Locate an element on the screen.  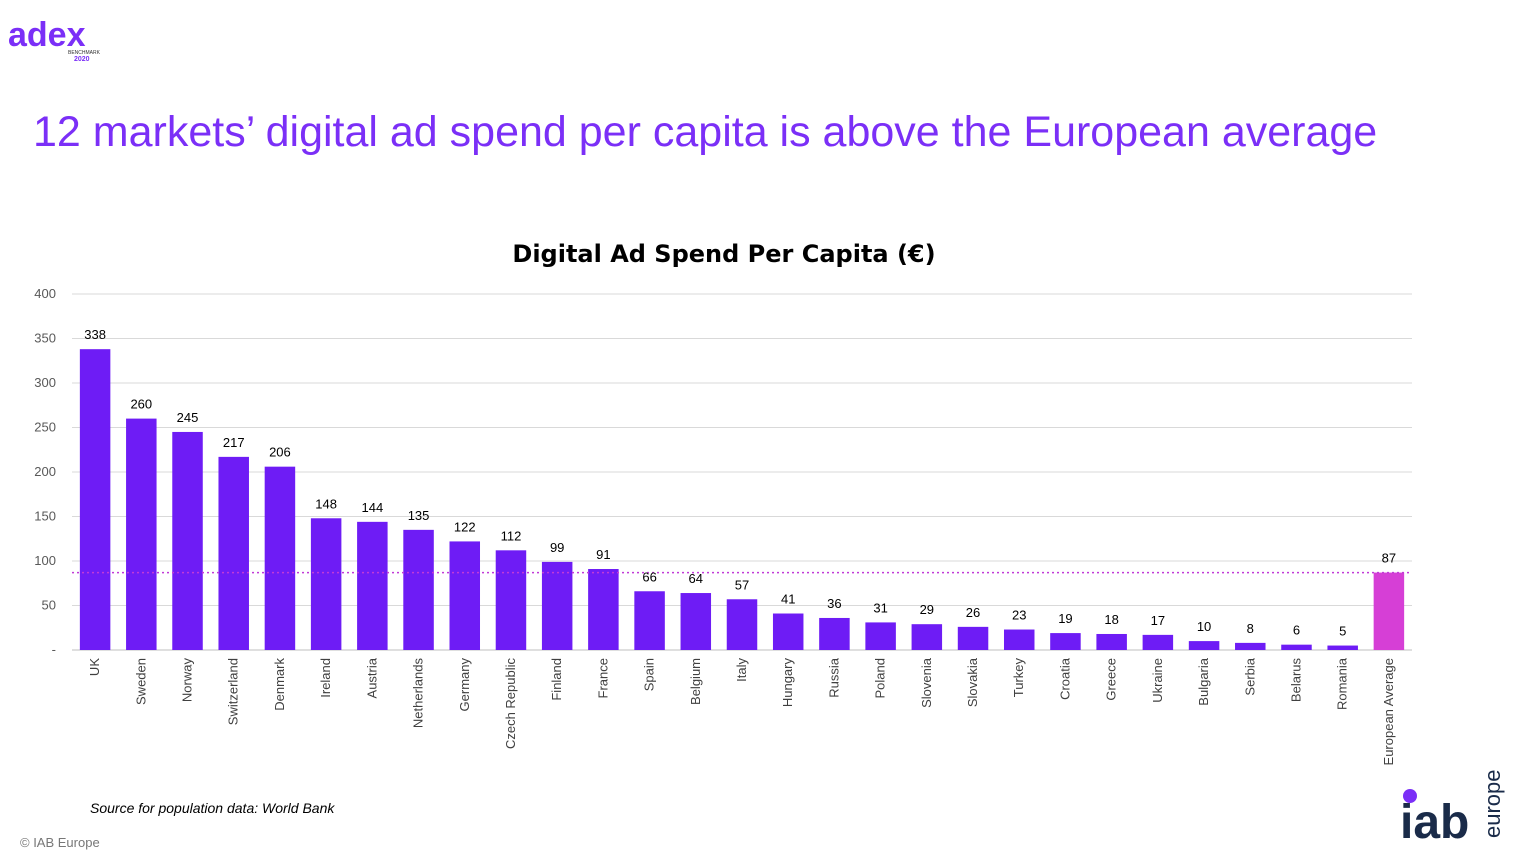
y-tick-label: 350 is located at coordinates (45, 338).